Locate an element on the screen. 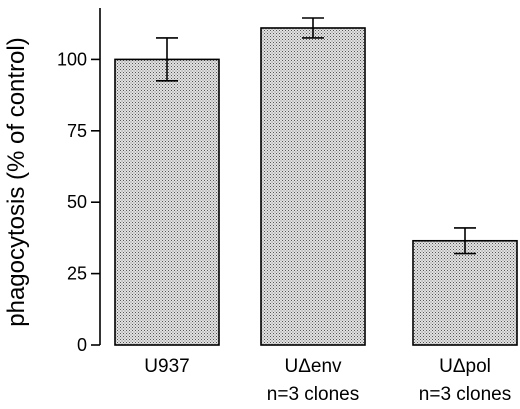  x-tick-label: UΔenv is located at coordinates (313, 366).